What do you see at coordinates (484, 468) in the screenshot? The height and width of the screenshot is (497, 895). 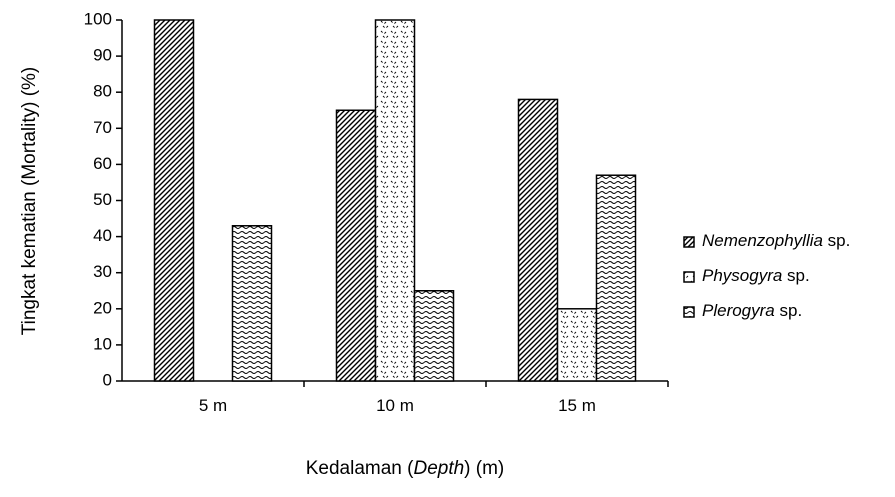 I see `x-axis-title-suffix: ) (m)` at bounding box center [484, 468].